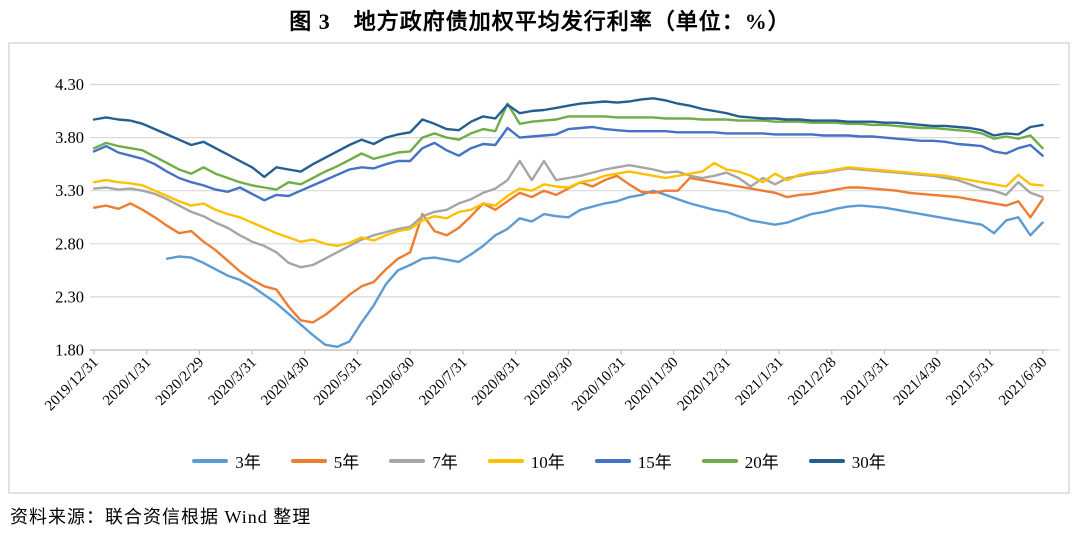 The height and width of the screenshot is (535, 1080). What do you see at coordinates (865, 382) in the screenshot?
I see `x-axis-tick-label: 2021/3/31` at bounding box center [865, 382].